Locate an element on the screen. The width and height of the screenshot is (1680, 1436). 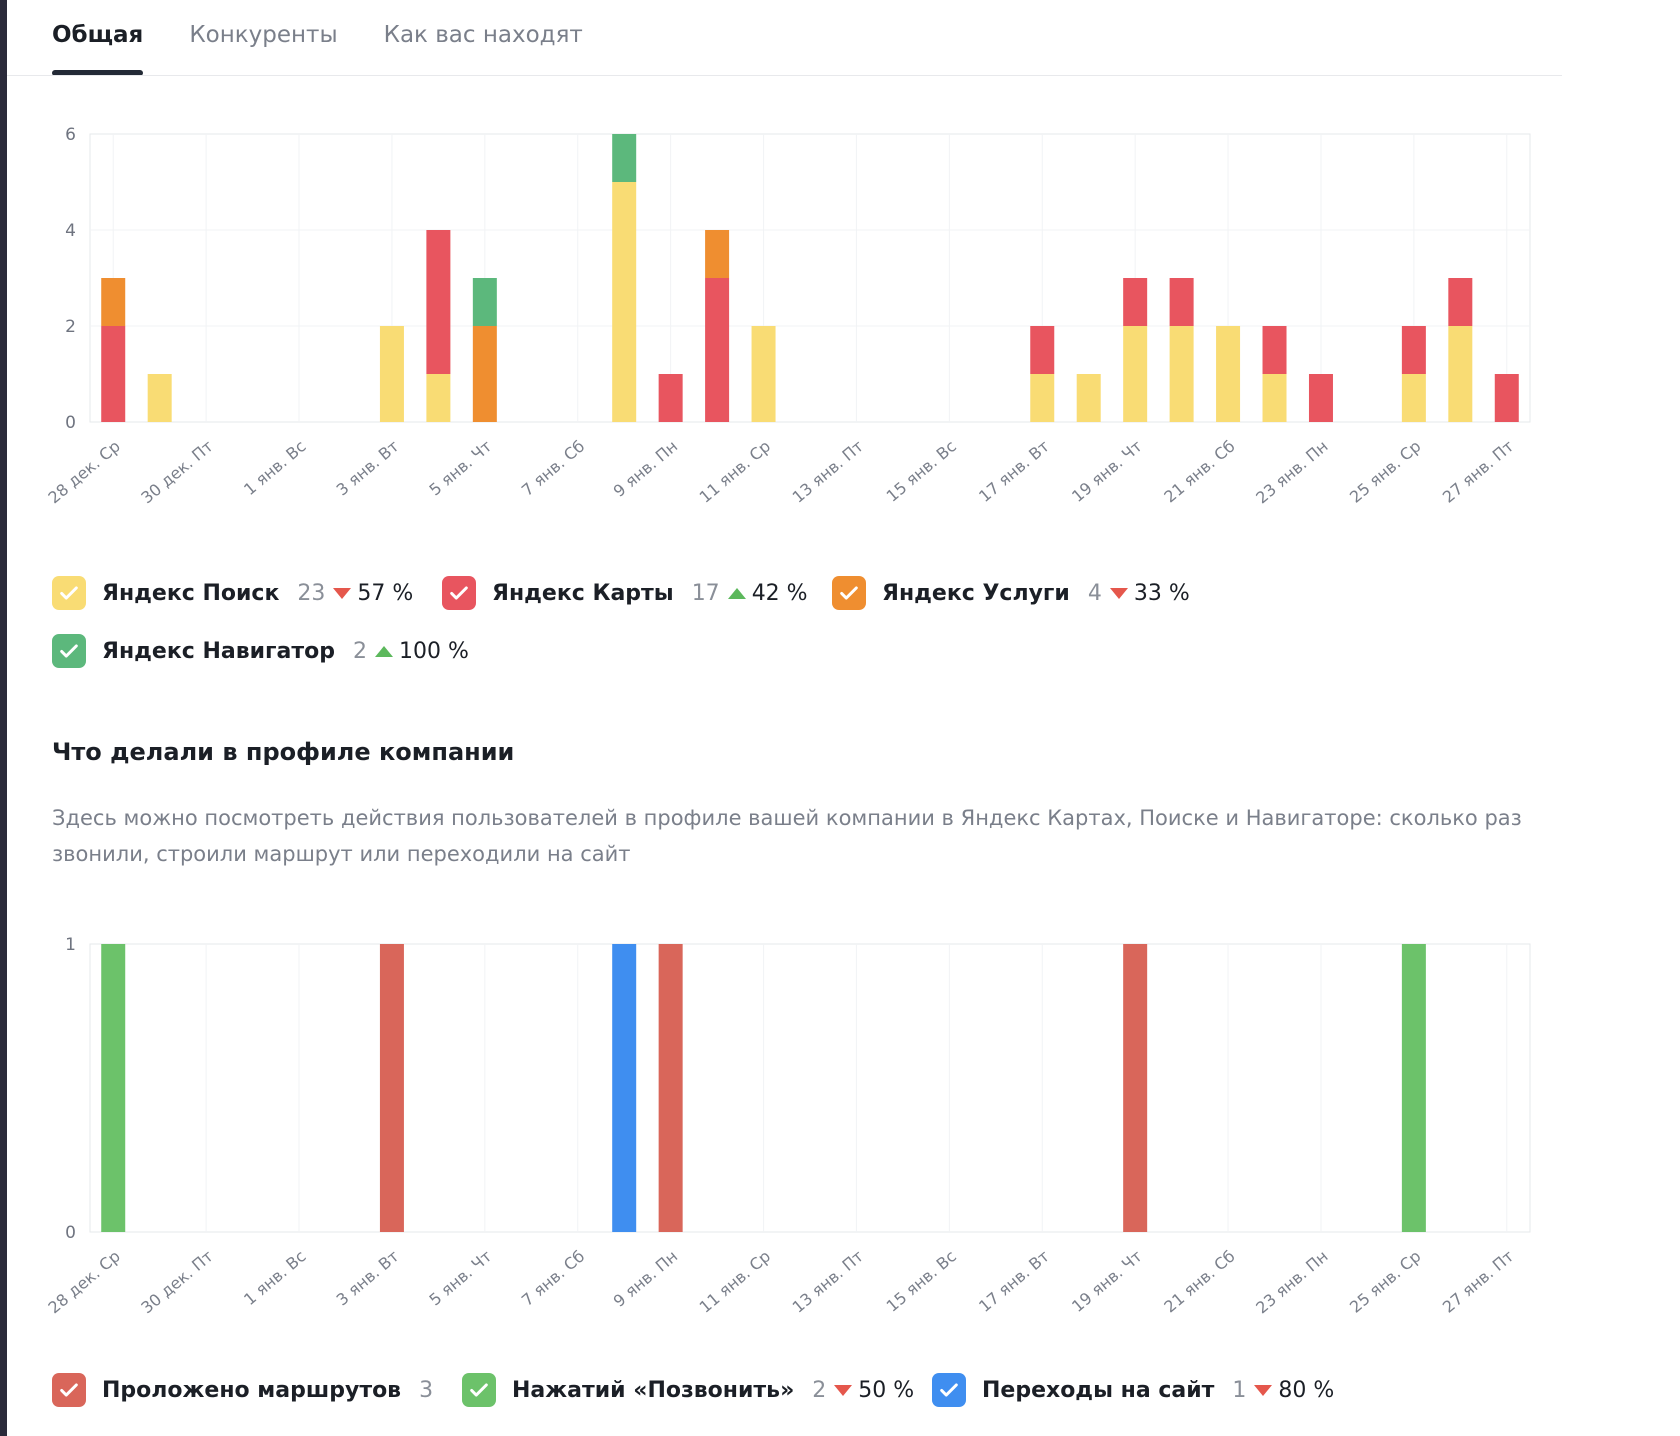
legend-item: Нажатий «Позвонить» 2 50 % is located at coordinates (697, 1390).